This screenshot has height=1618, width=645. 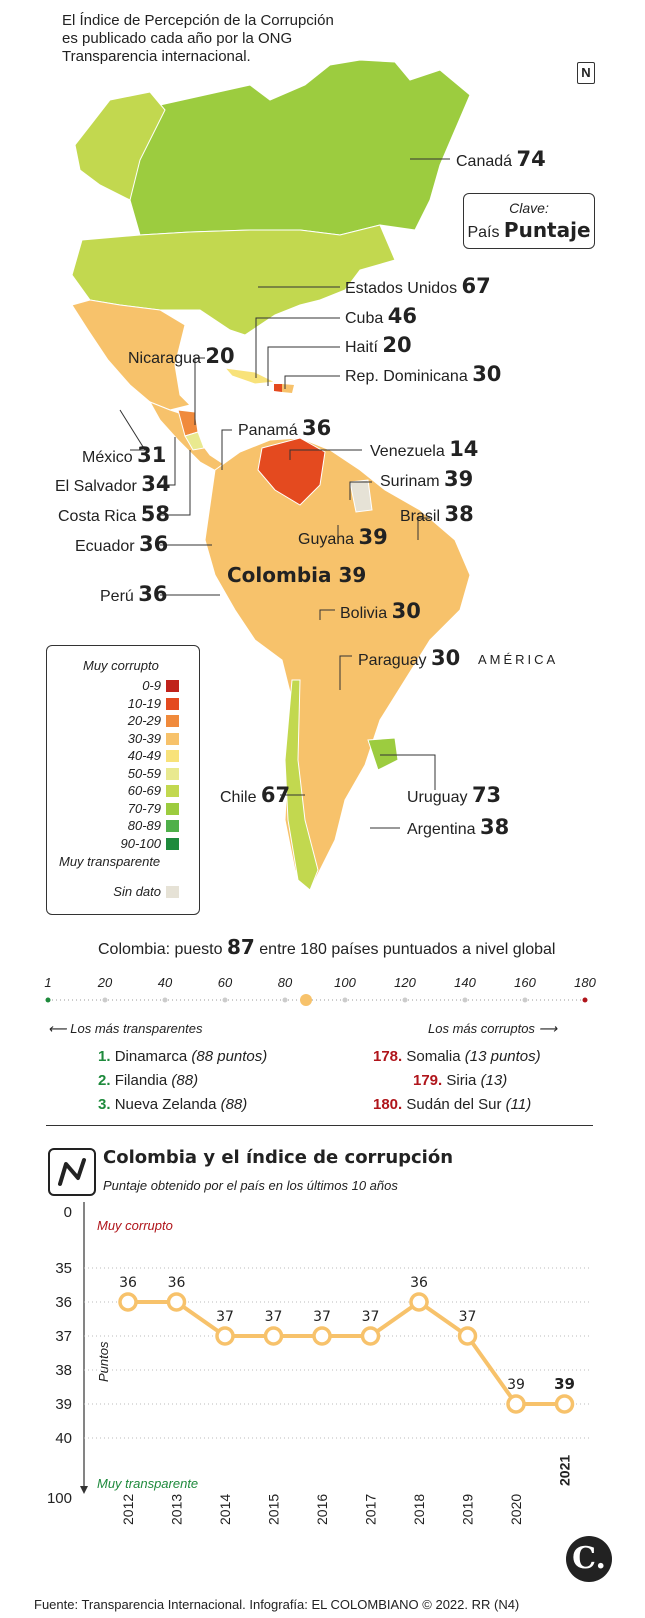 What do you see at coordinates (110, 861) in the screenshot?
I see `legend-bottom-label: Muy transparente` at bounding box center [110, 861].